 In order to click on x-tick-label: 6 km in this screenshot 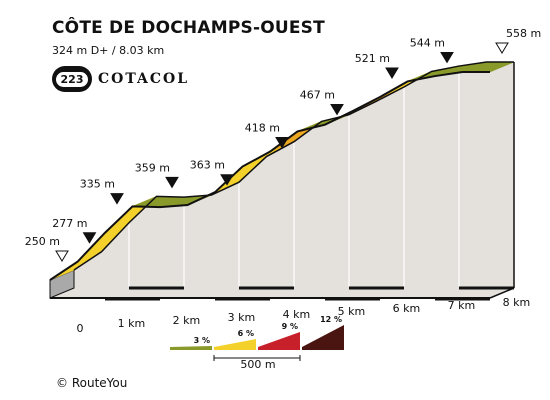, I will do `click(407, 308)`.